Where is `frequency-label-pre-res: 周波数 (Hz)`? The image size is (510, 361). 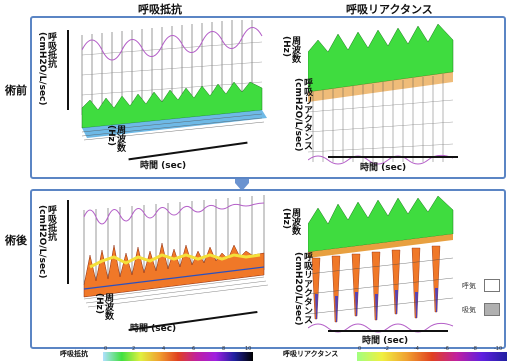 frequency-label-pre-res: 周波数 (Hz) is located at coordinates (115, 138).